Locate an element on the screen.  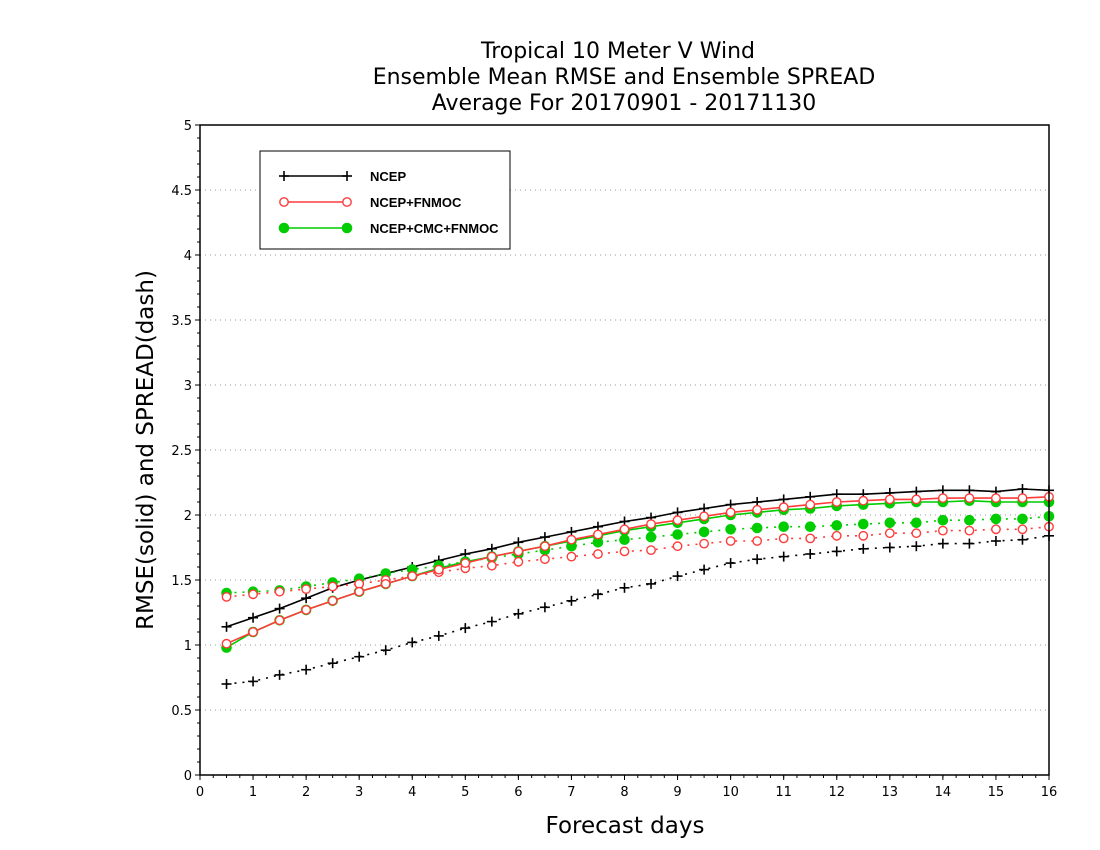
x-axis-label: Forecast days is located at coordinates (625, 826).